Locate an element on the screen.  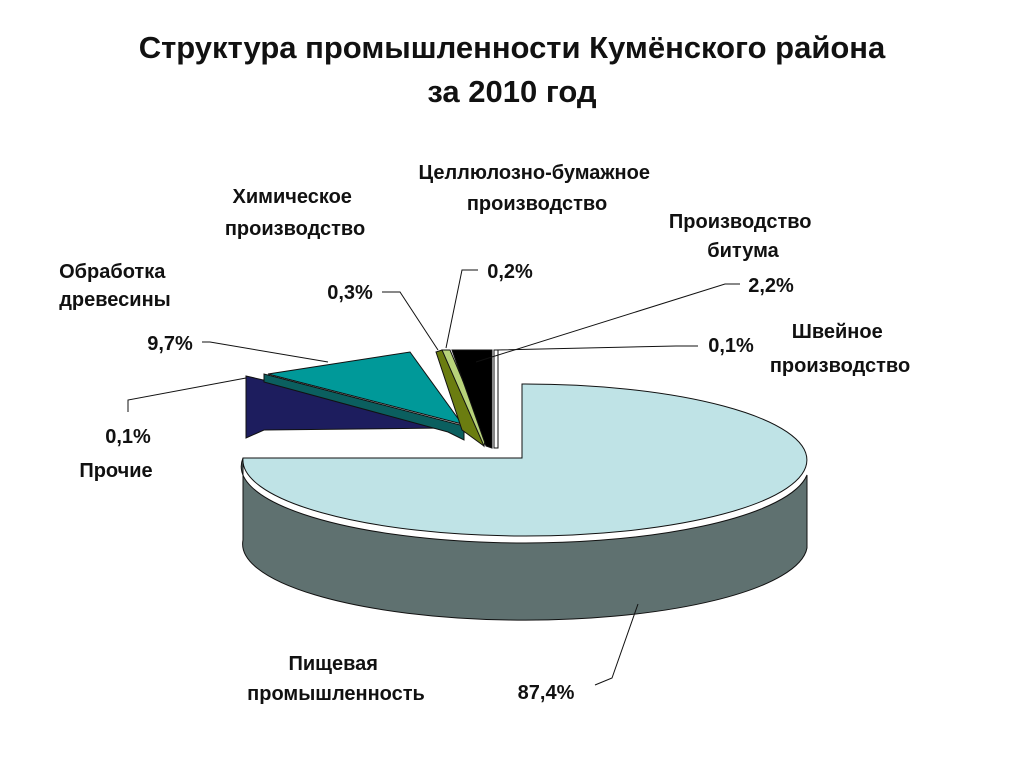
slice-side-food is located at coordinates (524, 539).